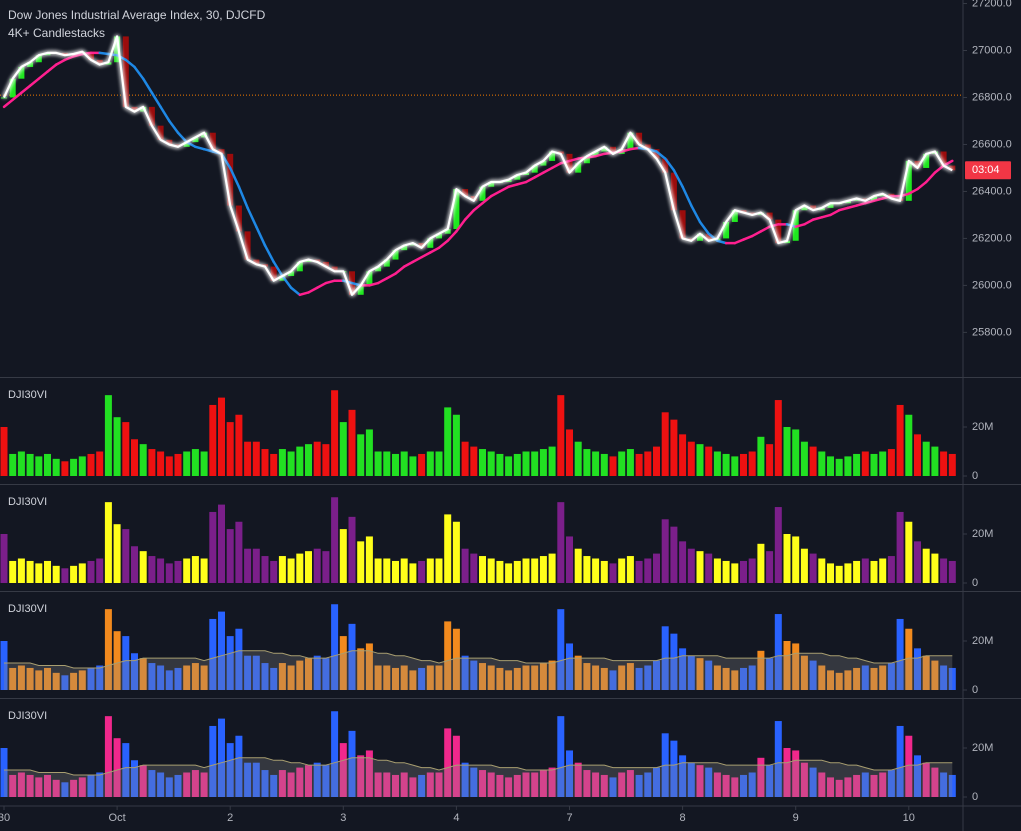 The image size is (1021, 831). I want to click on x-tick-label: 9, so click(796, 818).